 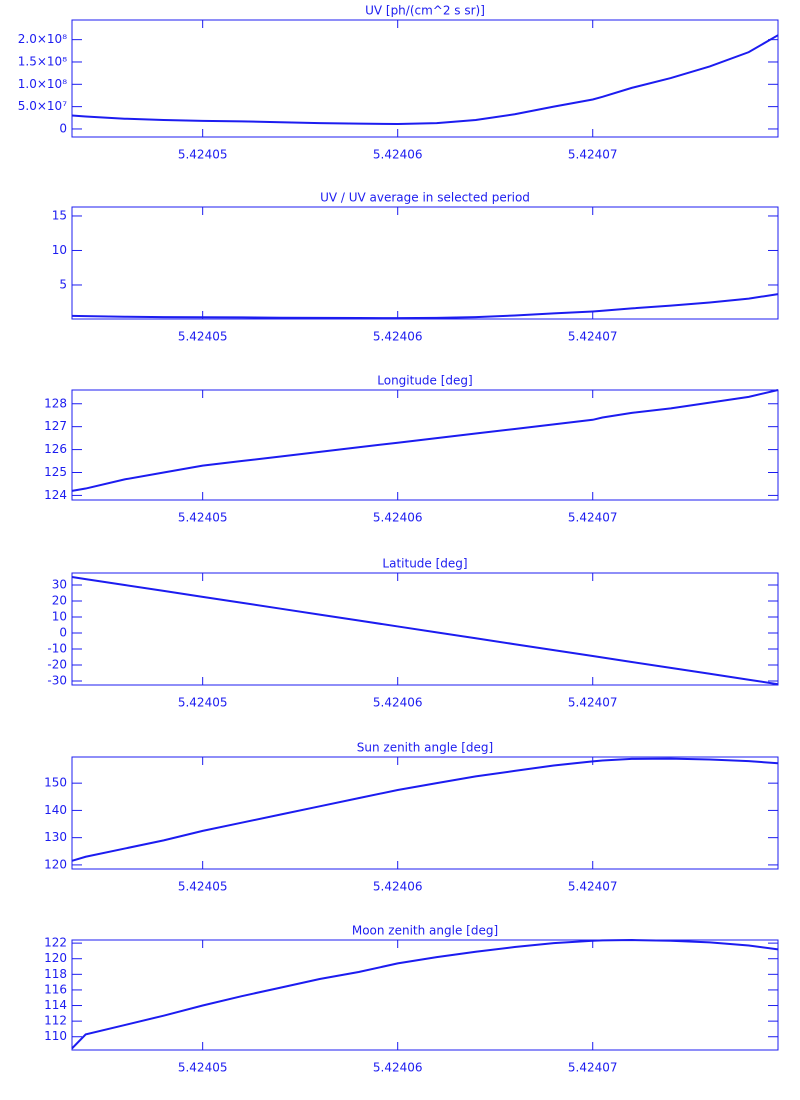 What do you see at coordinates (55, 1036) in the screenshot?
I see `y-tick-label: 110` at bounding box center [55, 1036].